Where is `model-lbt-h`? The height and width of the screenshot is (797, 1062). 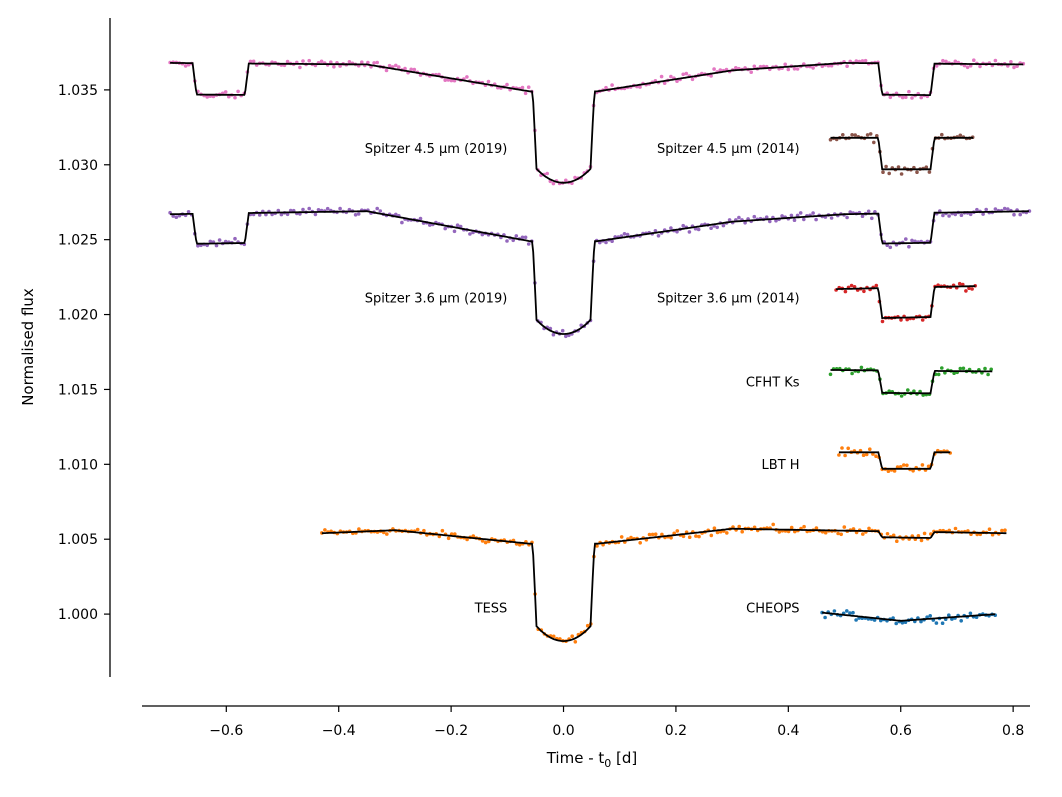 model-lbt-h is located at coordinates (894, 460).